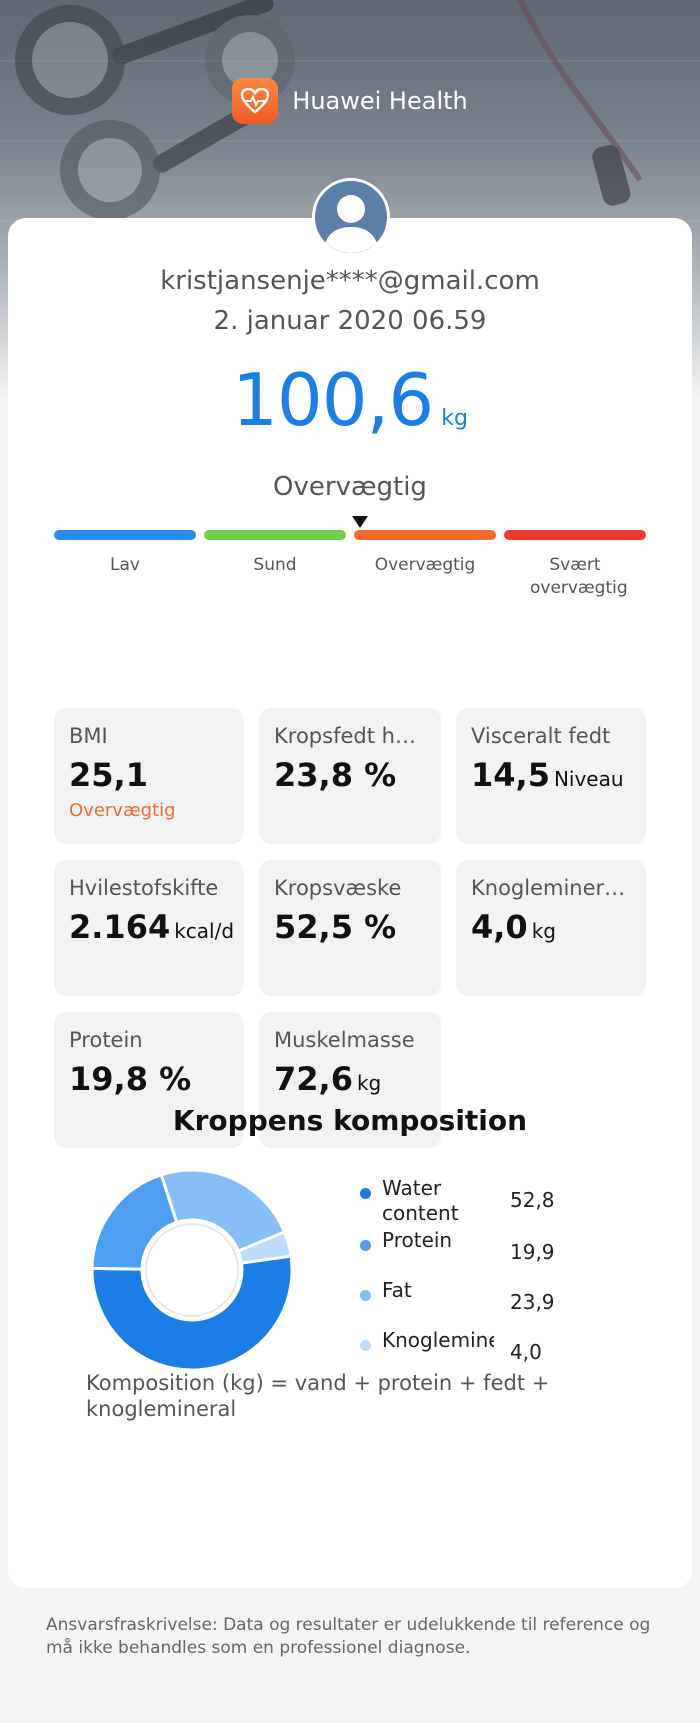  I want to click on metric-value: 19,8 %, so click(130, 1079).